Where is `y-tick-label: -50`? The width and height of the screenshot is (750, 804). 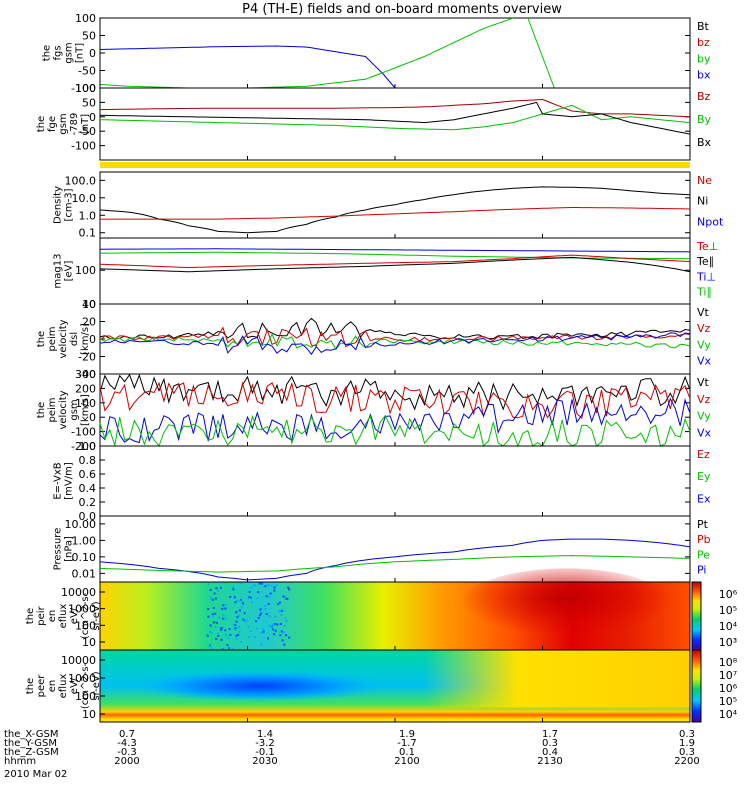
y-tick-label: -50 is located at coordinates (87, 71).